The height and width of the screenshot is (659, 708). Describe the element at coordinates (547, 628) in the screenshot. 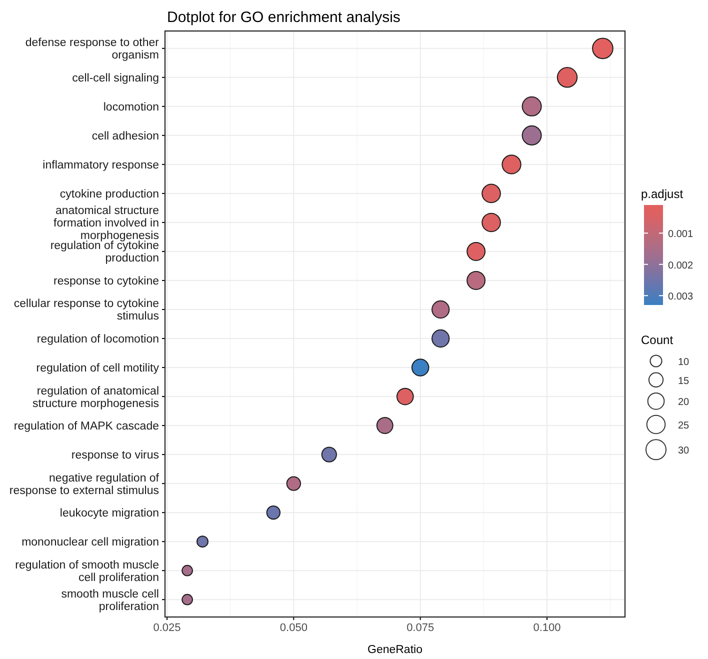

I see `x-tick-label: 0.100` at that location.